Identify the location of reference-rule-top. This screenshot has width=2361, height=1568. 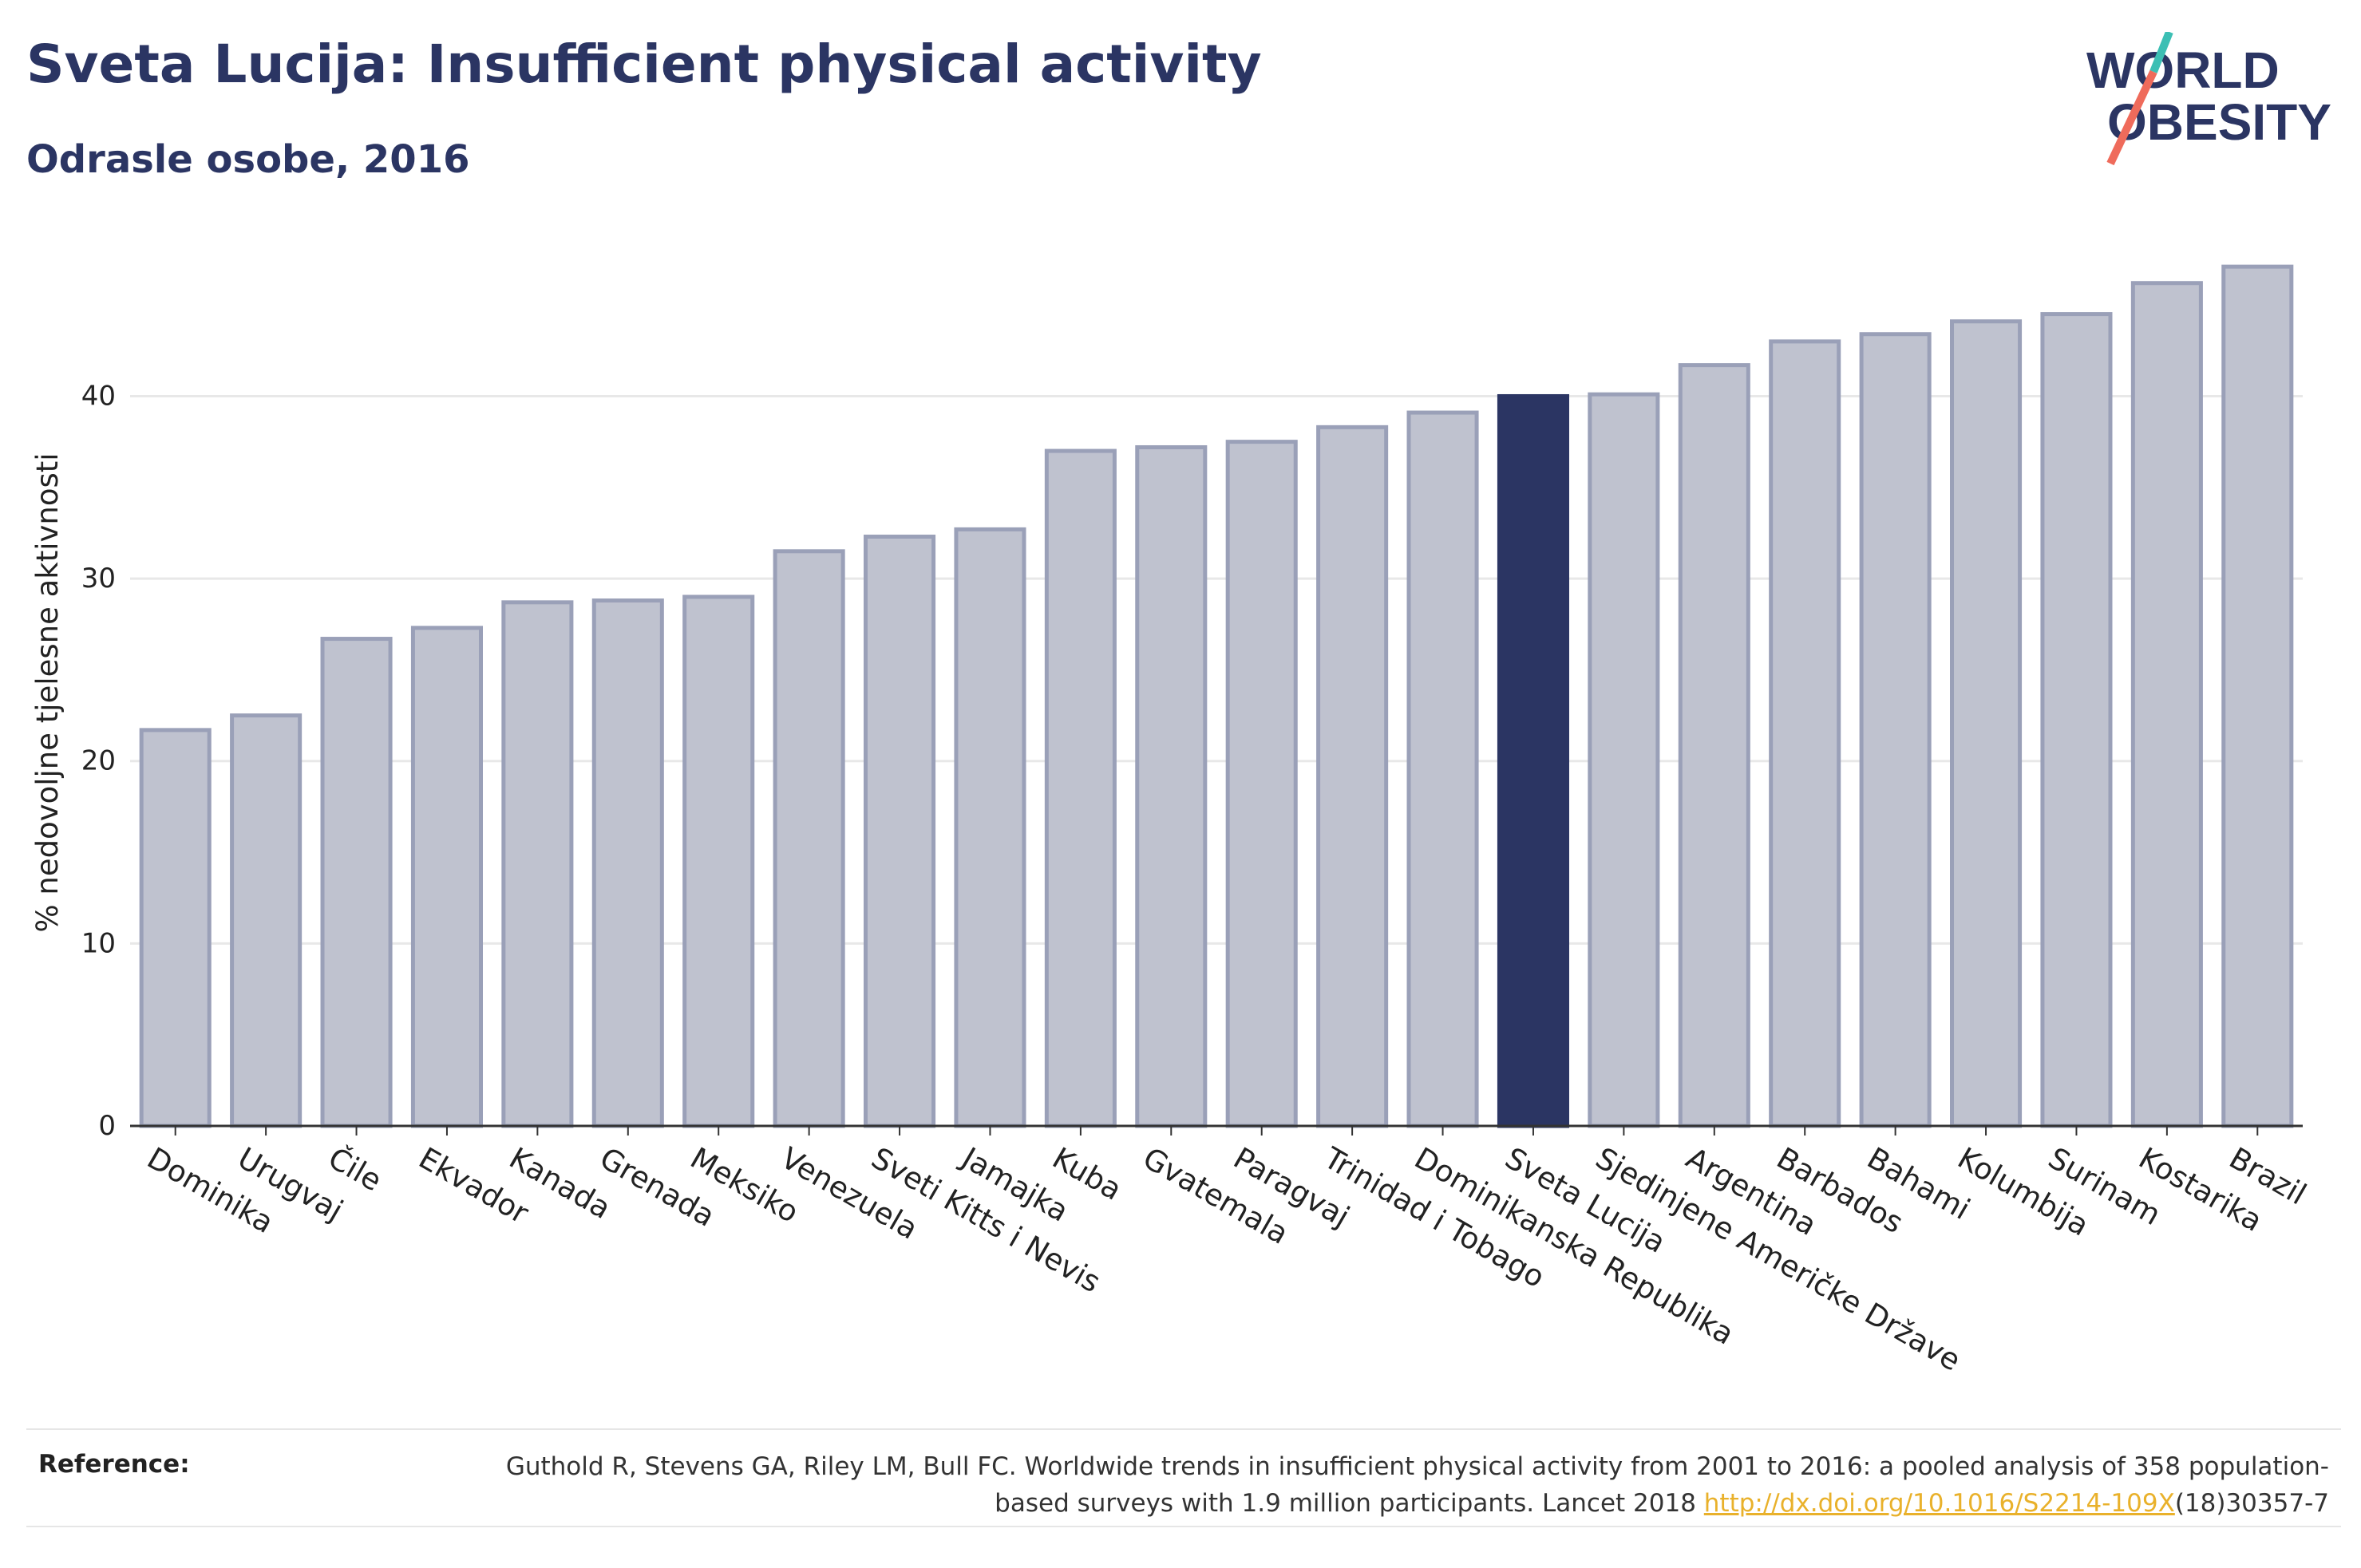
(1183, 1429).